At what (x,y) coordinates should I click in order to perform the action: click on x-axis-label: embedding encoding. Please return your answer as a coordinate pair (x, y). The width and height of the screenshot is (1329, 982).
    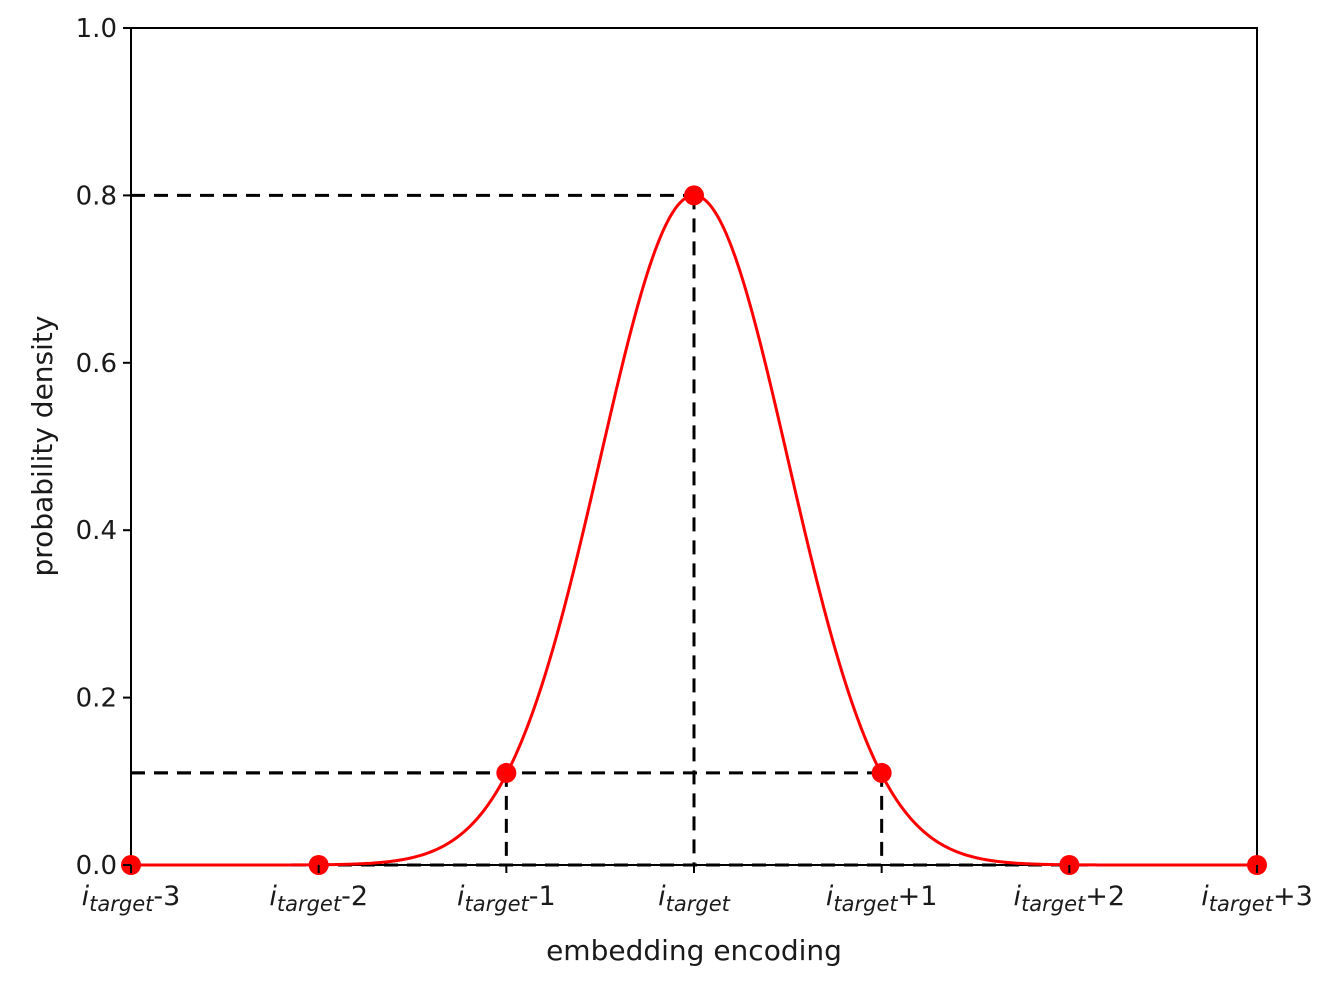
    Looking at the image, I should click on (694, 950).